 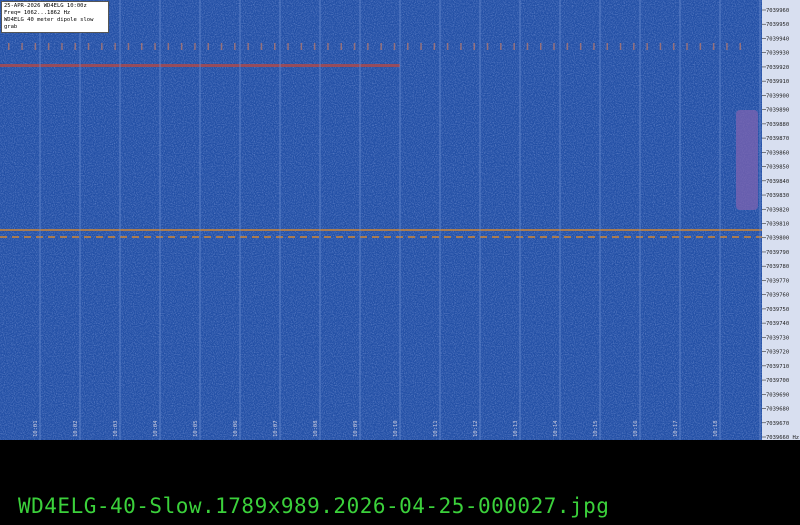 What do you see at coordinates (777, 82) in the screenshot?
I see `freq-label: 7039910` at bounding box center [777, 82].